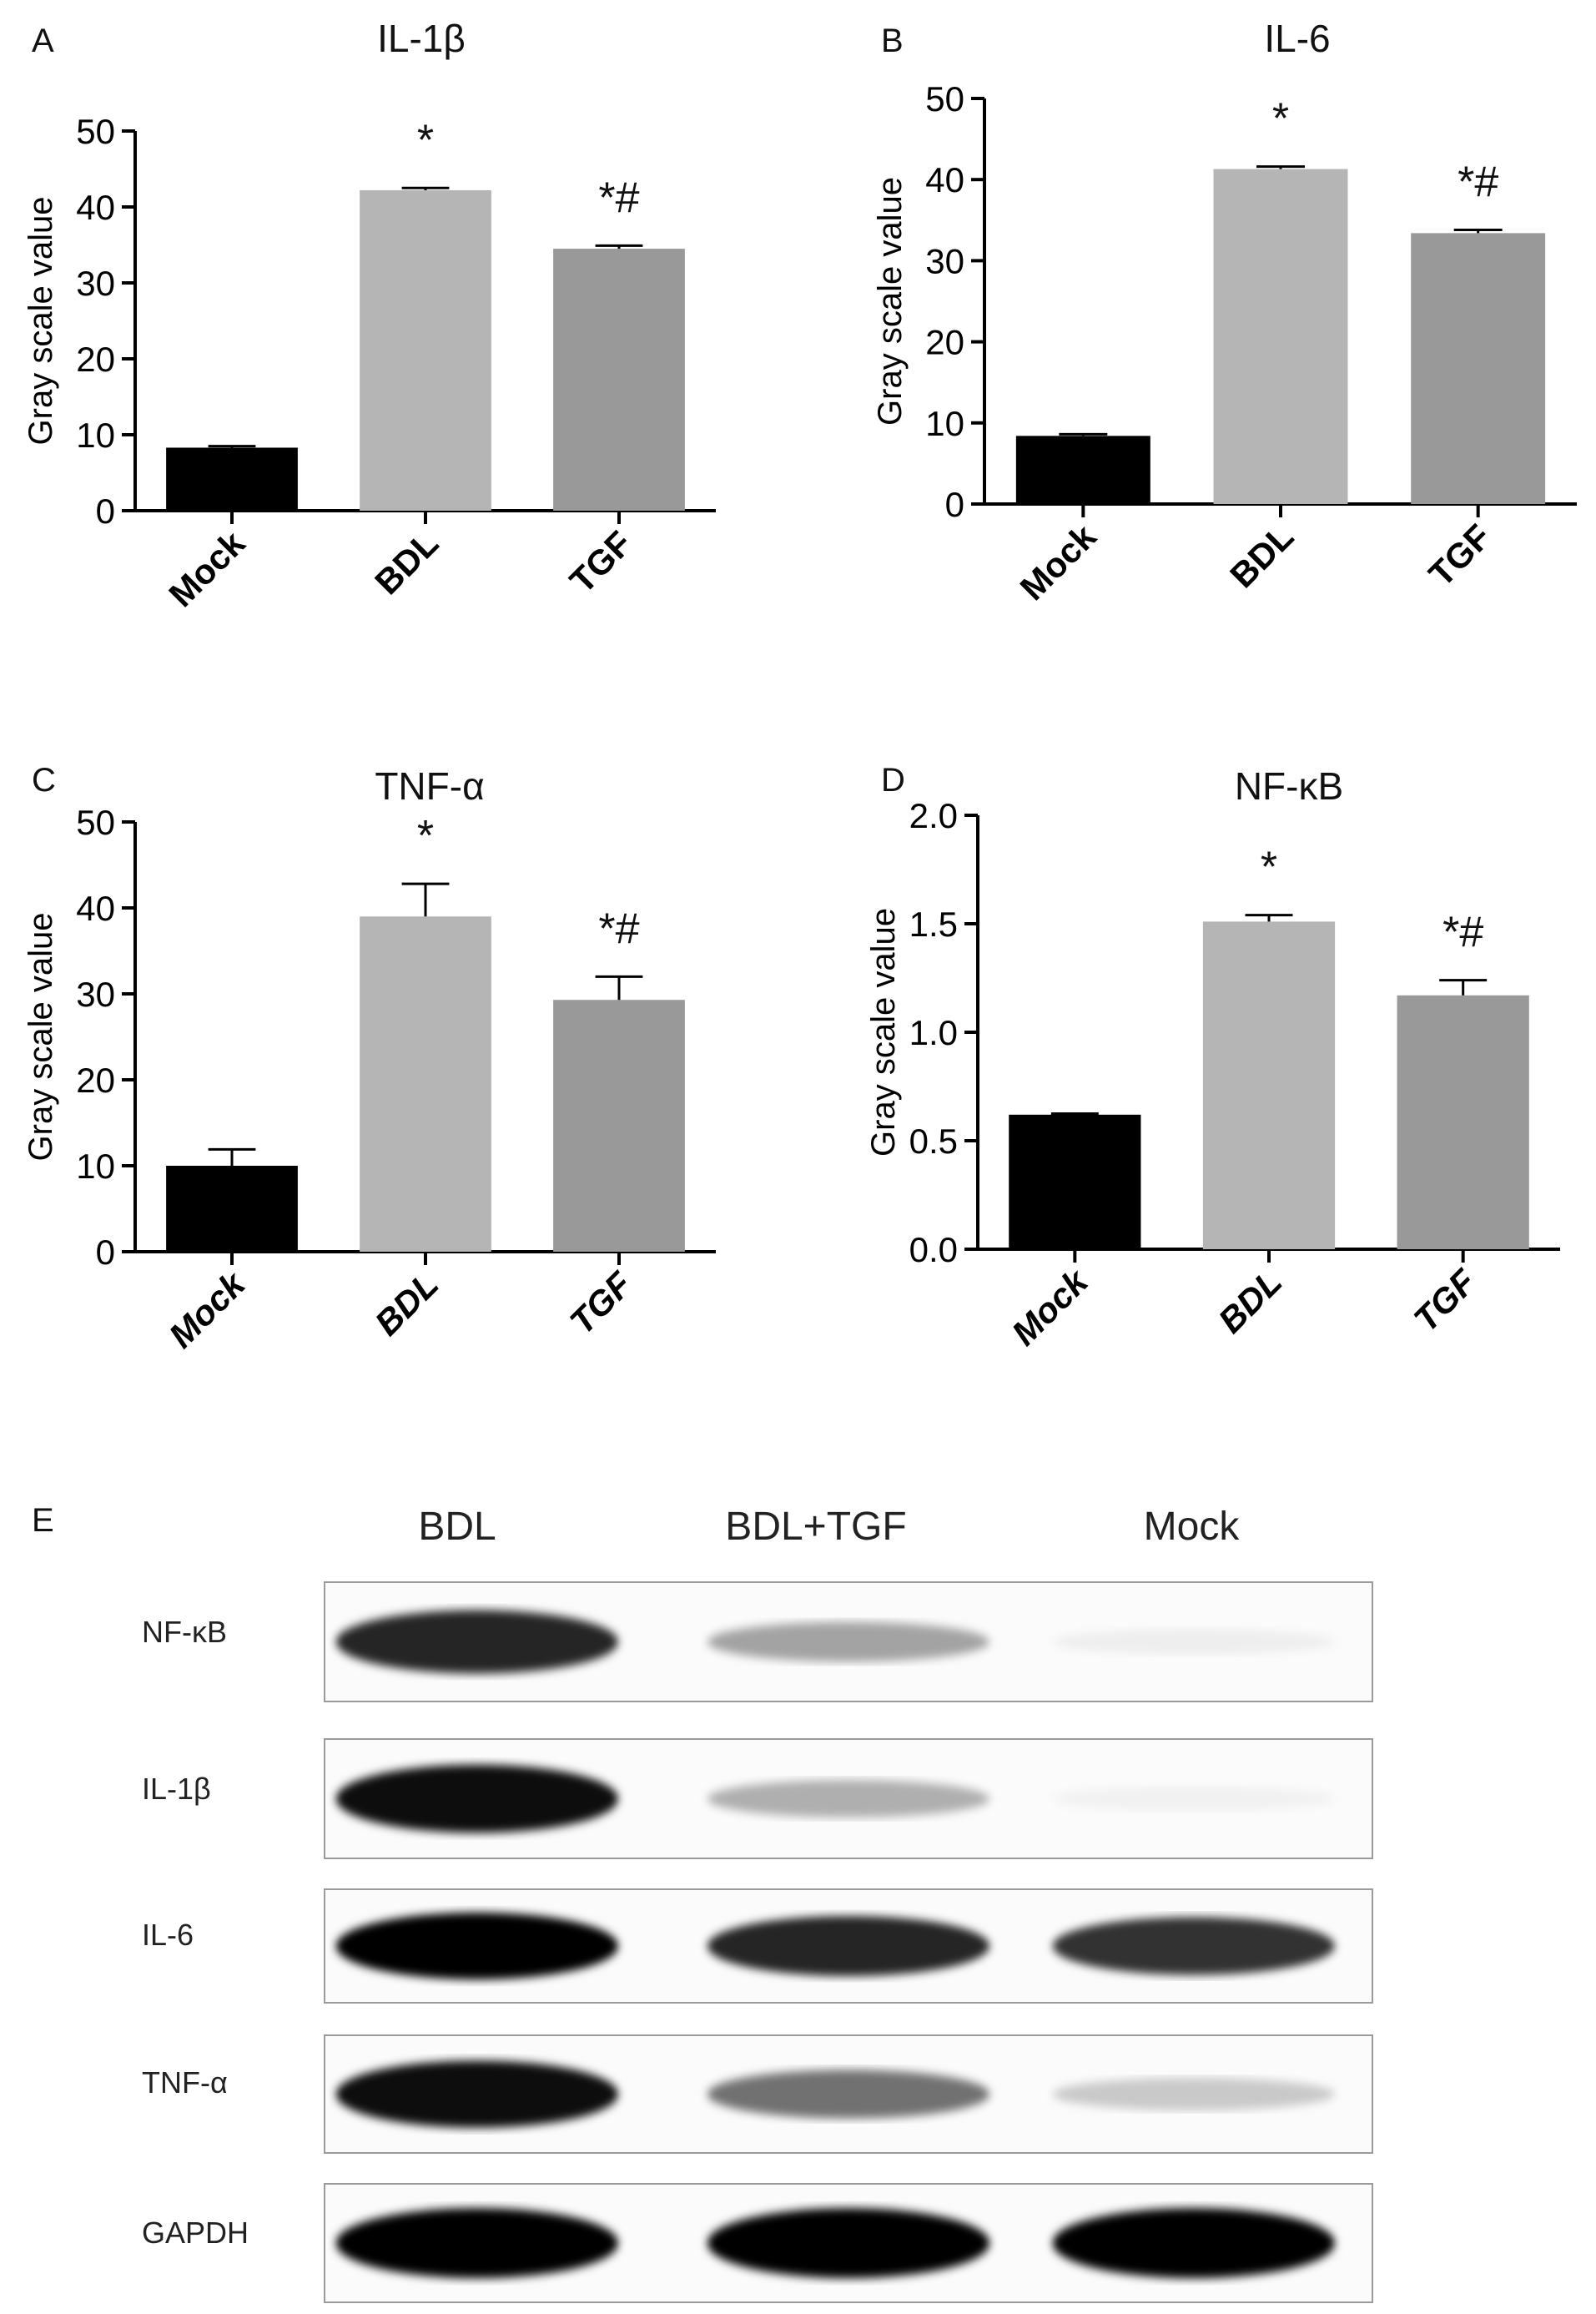  I want to click on chart-a-y-tick-label: 20, so click(95, 359).